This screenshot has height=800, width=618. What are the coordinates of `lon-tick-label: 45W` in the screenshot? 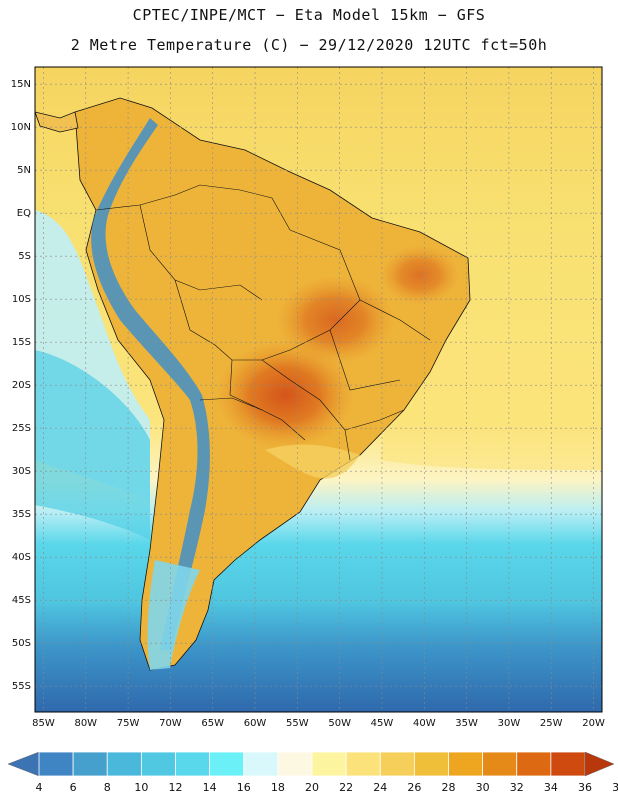 It's located at (382, 723).